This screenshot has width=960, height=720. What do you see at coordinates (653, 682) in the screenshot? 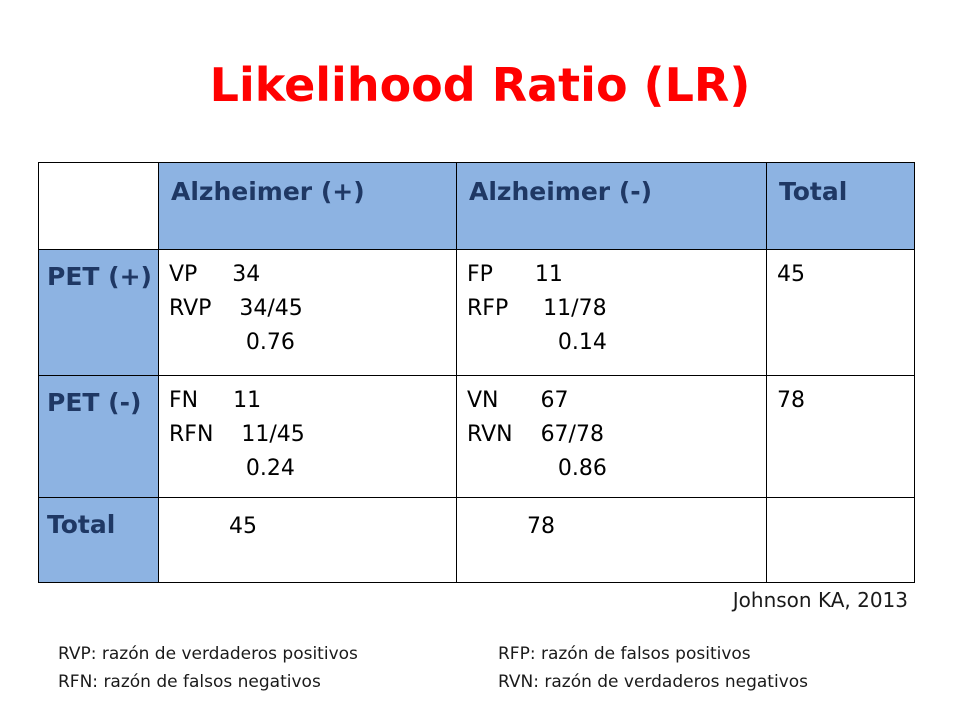
I see `note-rvn: RVN: razón de verdaderos negativos` at bounding box center [653, 682].